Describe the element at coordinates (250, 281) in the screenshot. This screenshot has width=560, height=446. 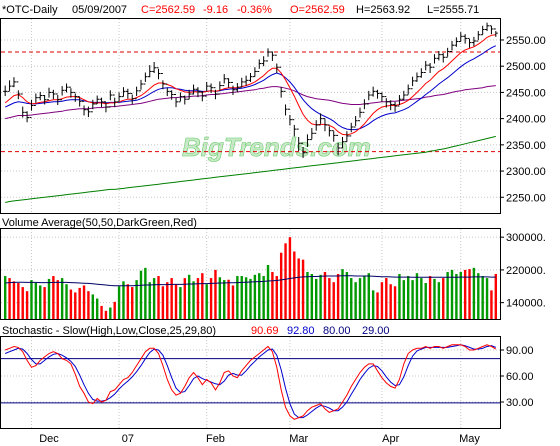
I see `volume-average-line` at that location.